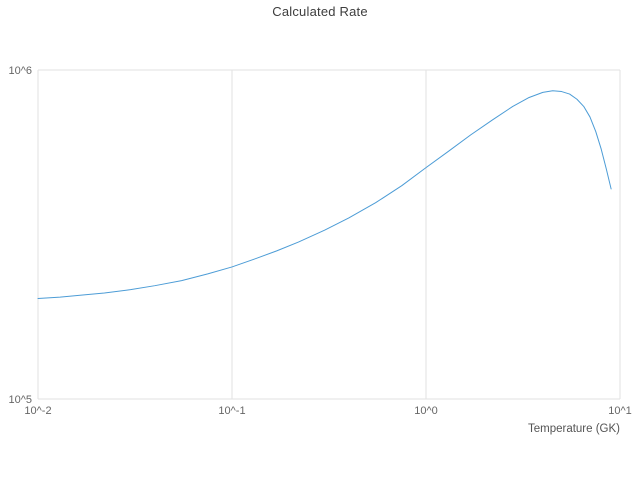 The height and width of the screenshot is (480, 640). What do you see at coordinates (20, 400) in the screenshot?
I see `y-tick-label: 10^5` at bounding box center [20, 400].